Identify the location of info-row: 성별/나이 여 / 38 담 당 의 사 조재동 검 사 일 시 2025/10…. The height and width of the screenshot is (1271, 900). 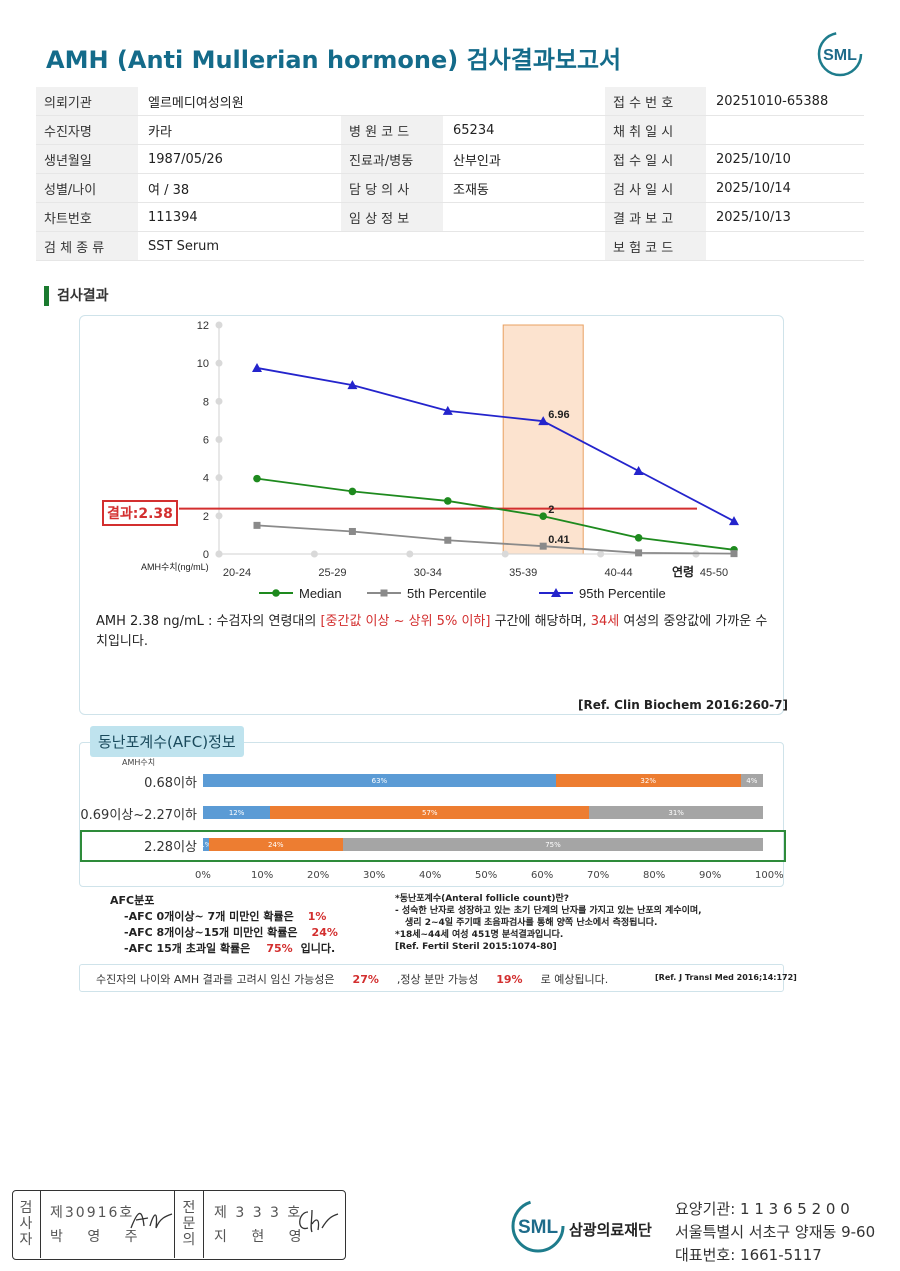
(450, 188).